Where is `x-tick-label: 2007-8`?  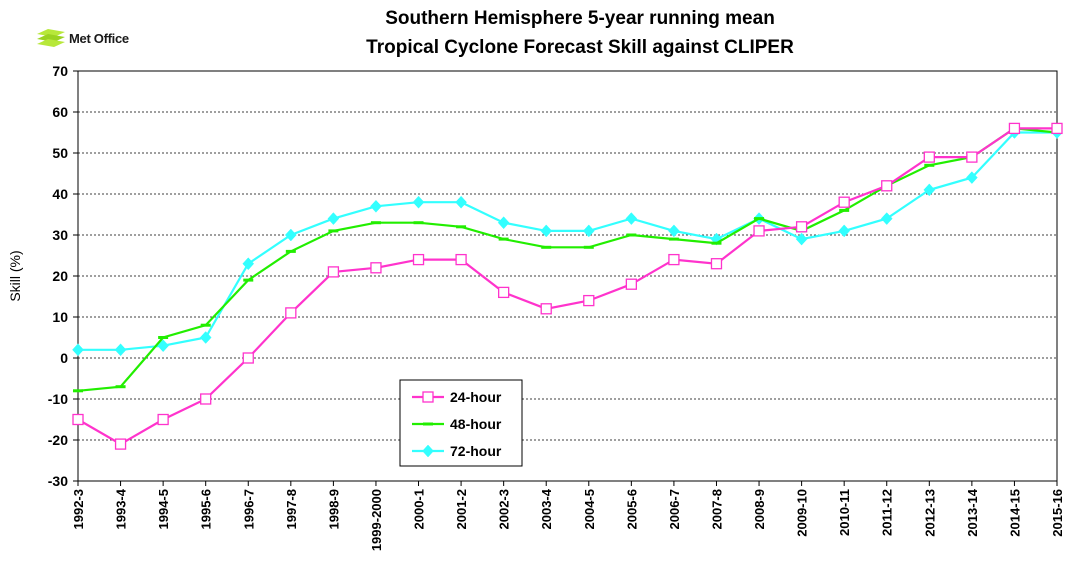 x-tick-label: 2007-8 is located at coordinates (716, 509).